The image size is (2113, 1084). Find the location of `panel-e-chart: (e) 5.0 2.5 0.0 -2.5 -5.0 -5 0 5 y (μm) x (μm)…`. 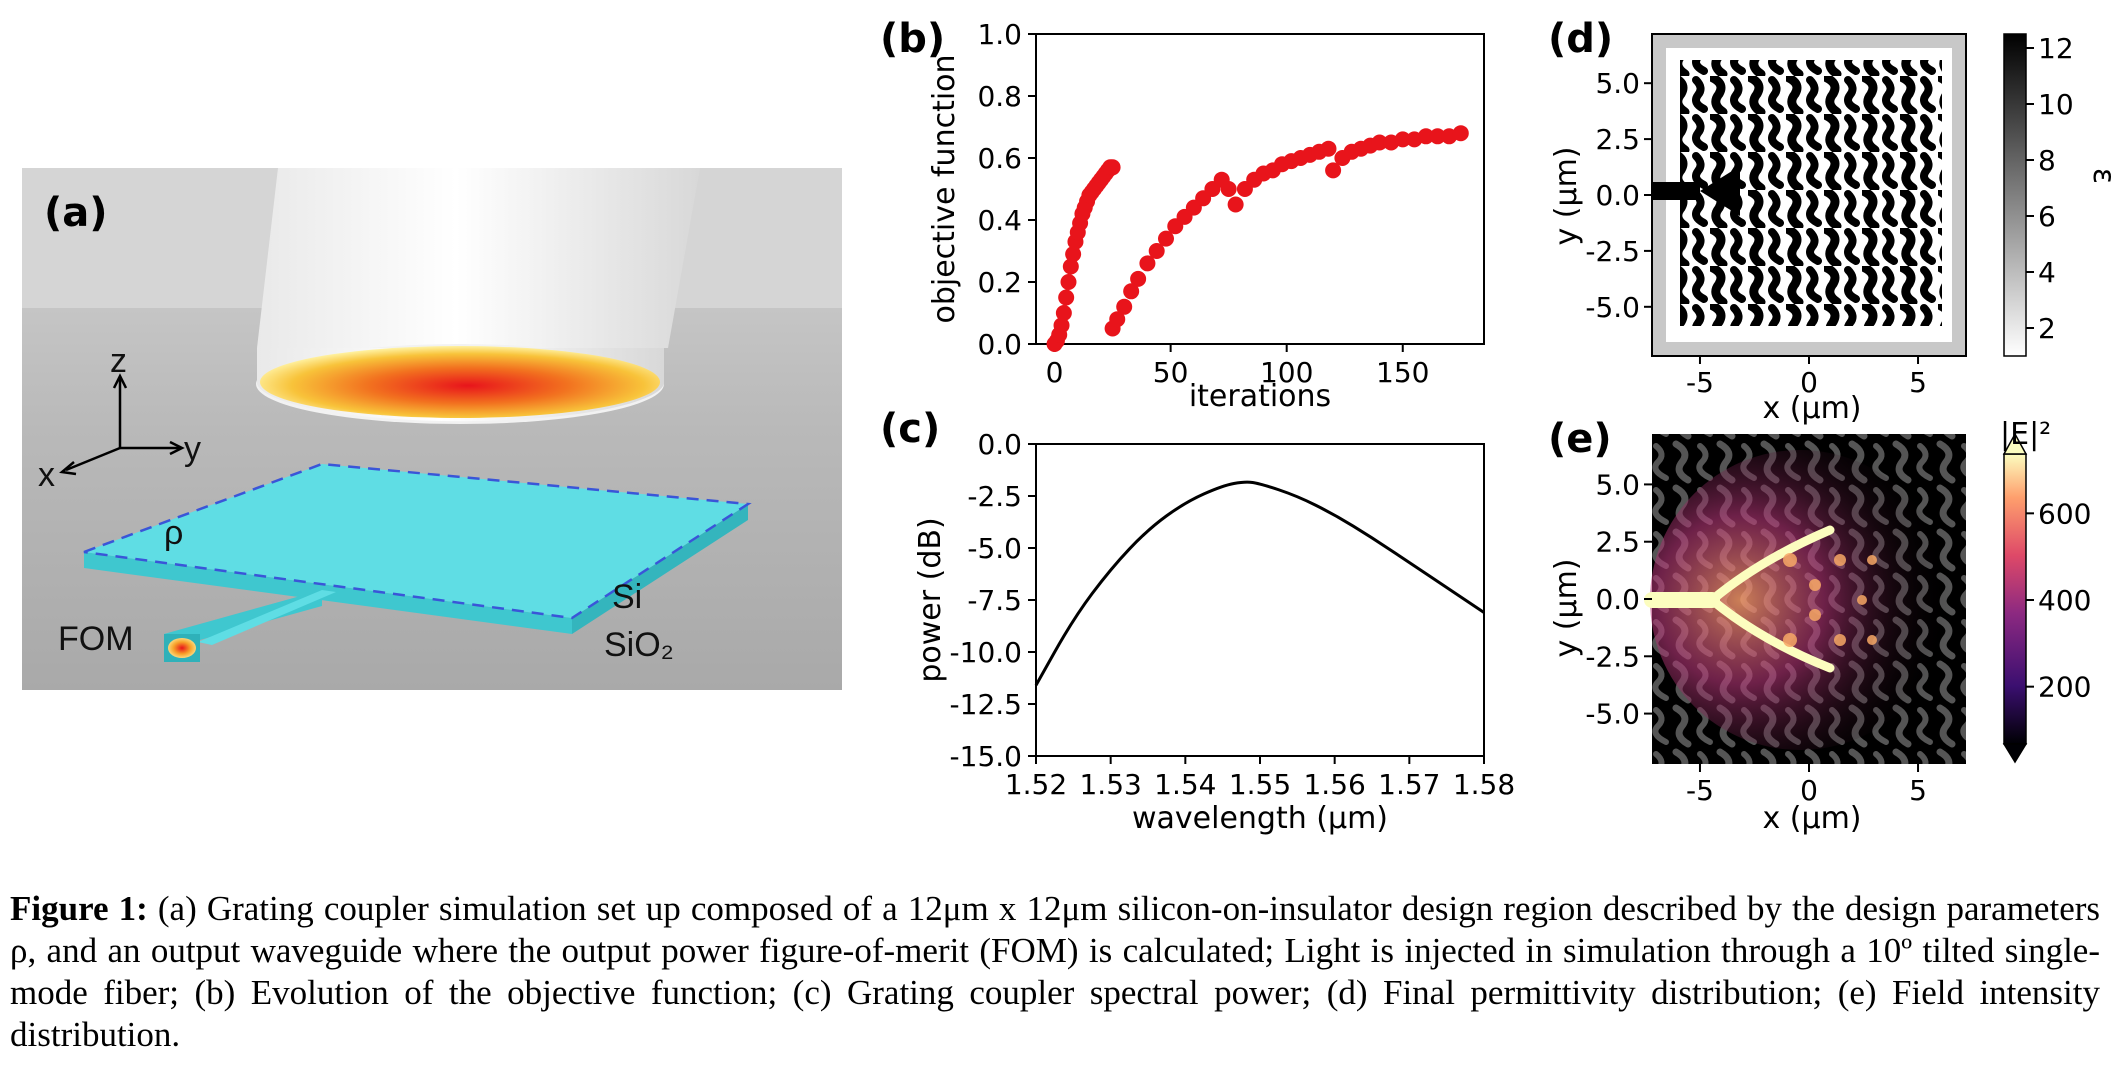

panel-e-chart: (e) 5.0 2.5 0.0 -2.5 -5.0 -5 0 5 y (μm) x (μm)… is located at coordinates (1819, 626).